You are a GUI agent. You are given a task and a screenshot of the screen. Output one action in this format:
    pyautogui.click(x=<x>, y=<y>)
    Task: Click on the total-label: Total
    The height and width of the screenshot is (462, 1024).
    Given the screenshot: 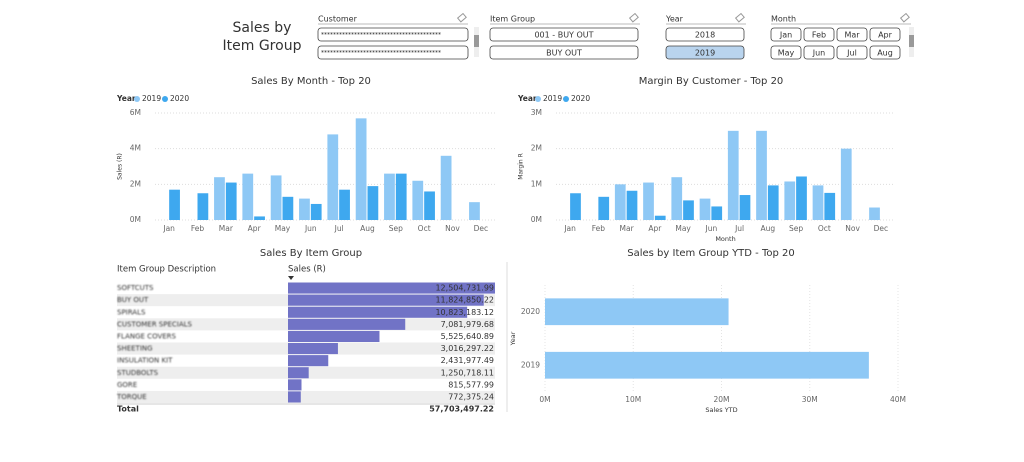 What is the action you would take?
    pyautogui.click(x=128, y=409)
    